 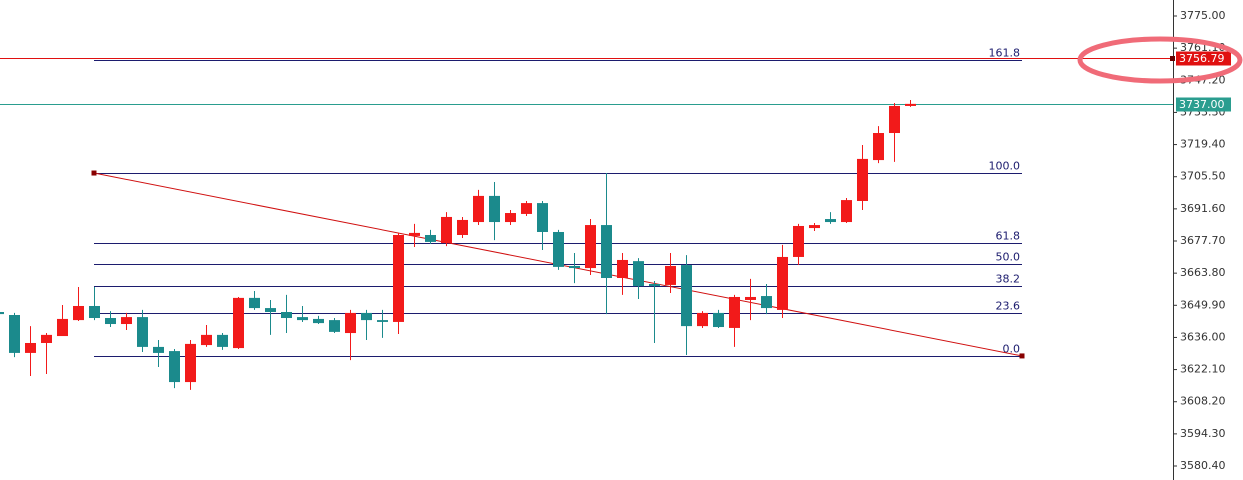 I want to click on price-marker, so click(x=1172, y=58).